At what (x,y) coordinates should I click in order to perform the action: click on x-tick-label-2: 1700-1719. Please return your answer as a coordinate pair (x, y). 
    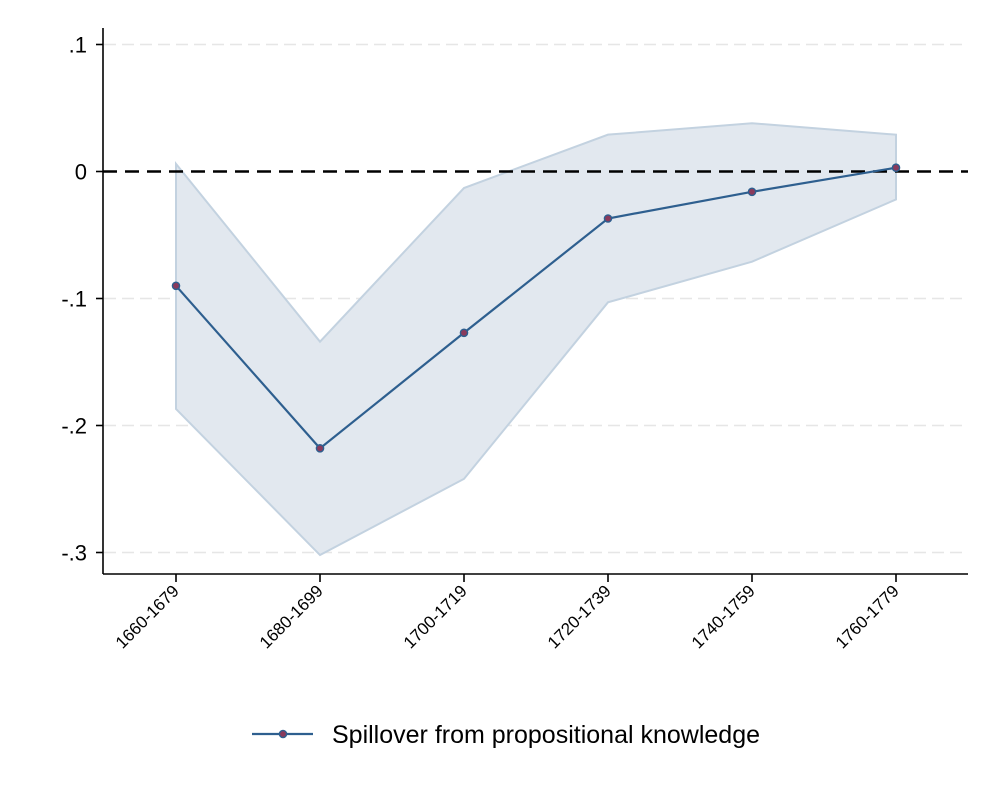
    Looking at the image, I should click on (435, 616).